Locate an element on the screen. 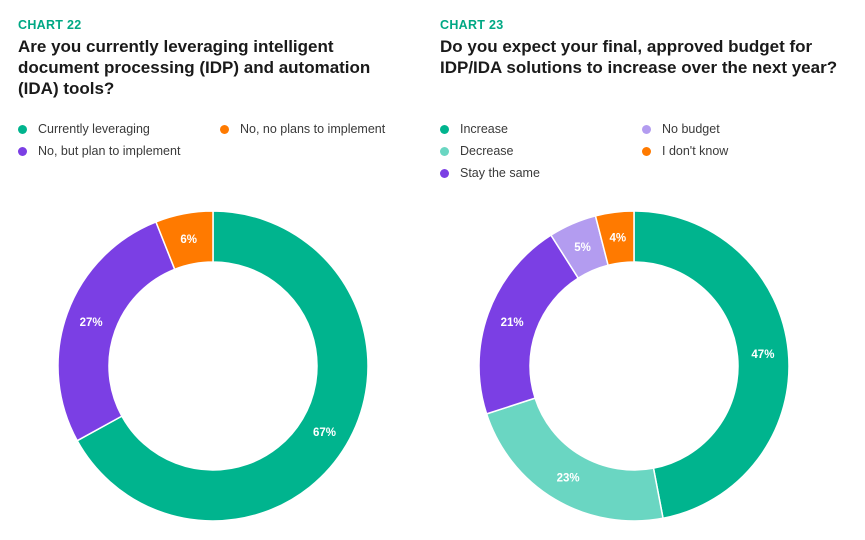  legend-item: I don't know is located at coordinates (685, 151).